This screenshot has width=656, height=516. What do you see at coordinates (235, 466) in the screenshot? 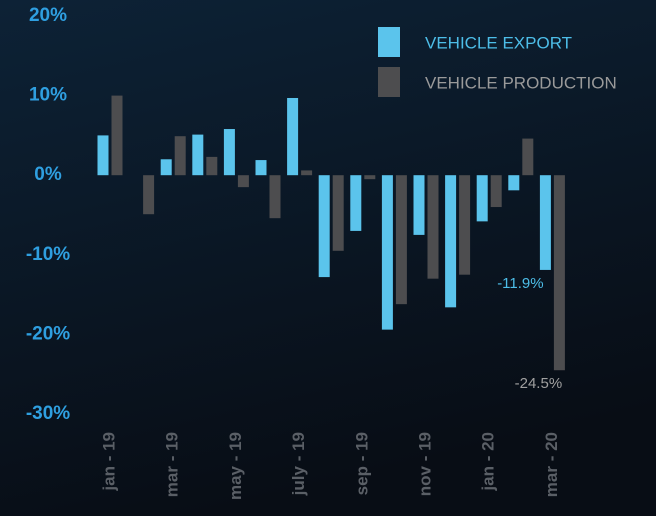
I see `x-tick-label: may - 19` at bounding box center [235, 466].